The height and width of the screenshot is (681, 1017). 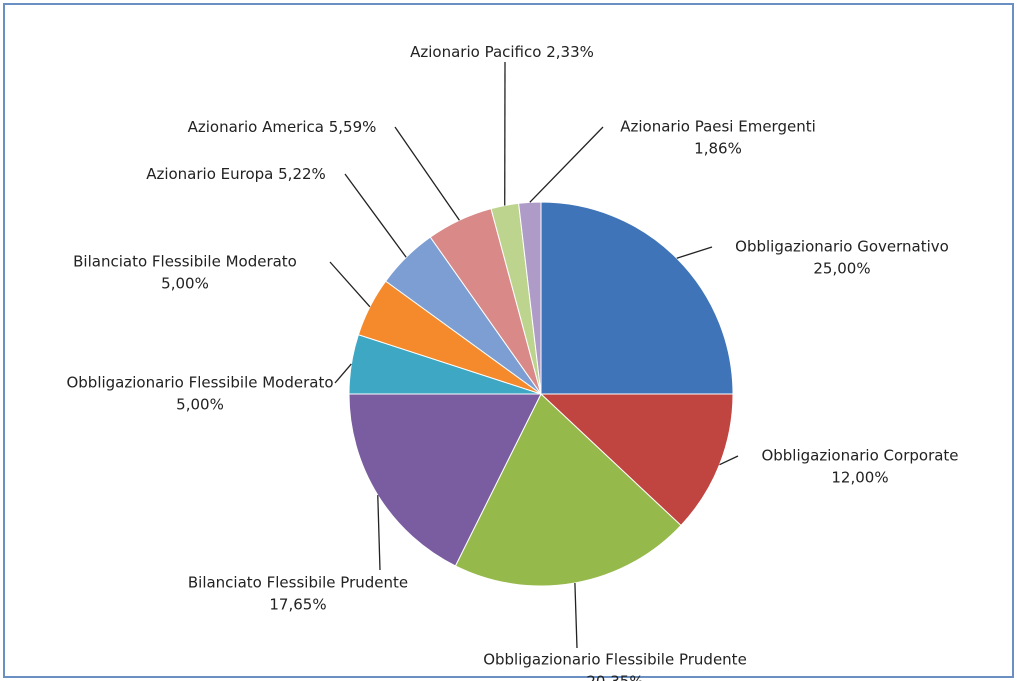 I want to click on slice-label: Azionario Pacifico 2,33%, so click(x=502, y=52).